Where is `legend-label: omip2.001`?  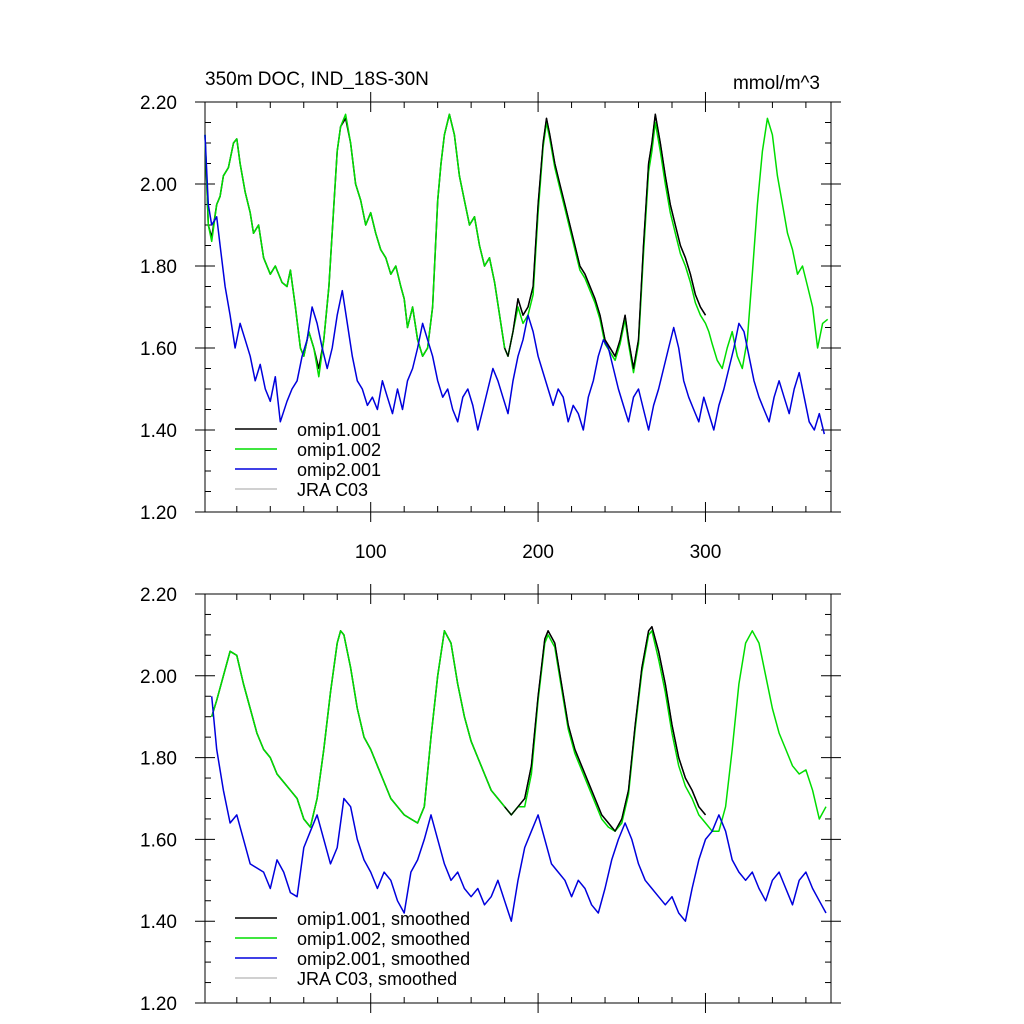
legend-label: omip2.001 is located at coordinates (339, 470).